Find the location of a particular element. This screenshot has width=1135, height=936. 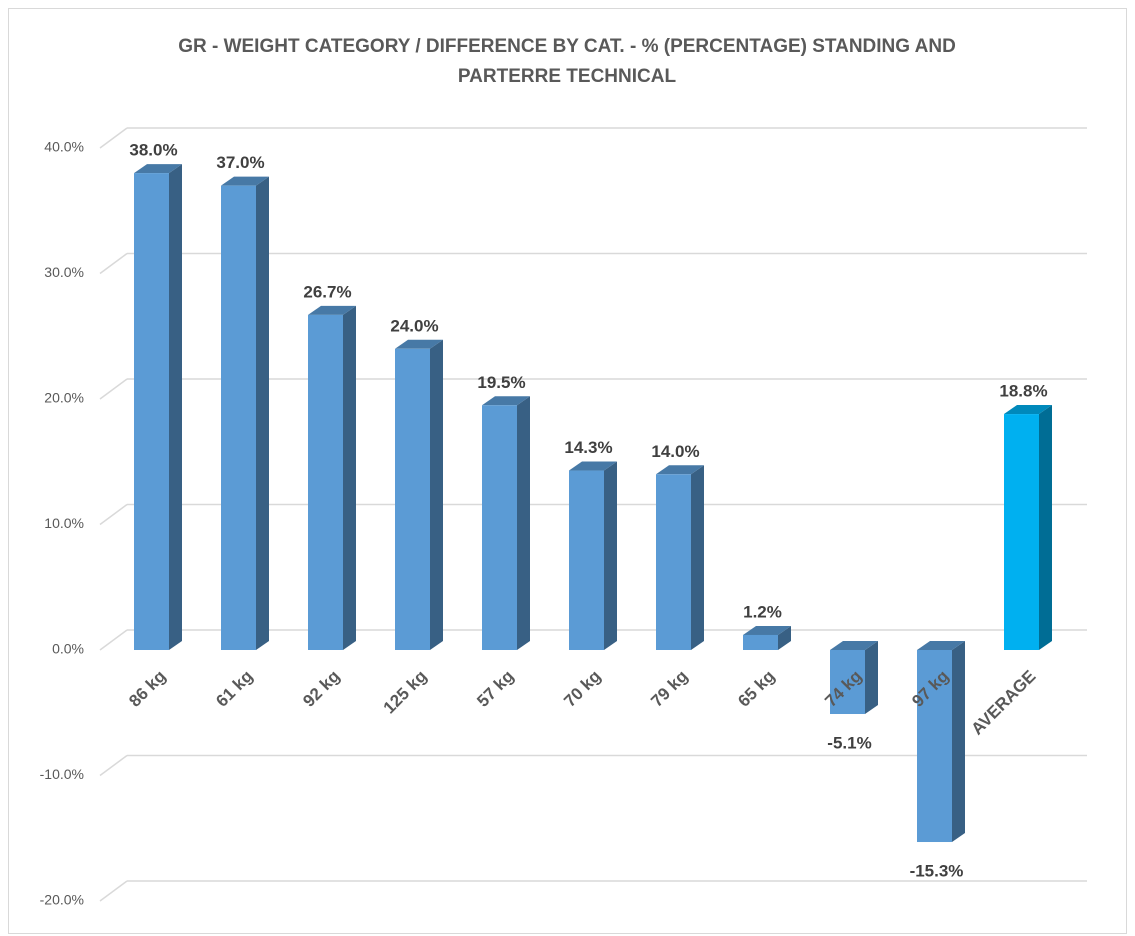

y-tick-label: 0.0% is located at coordinates (68, 649).